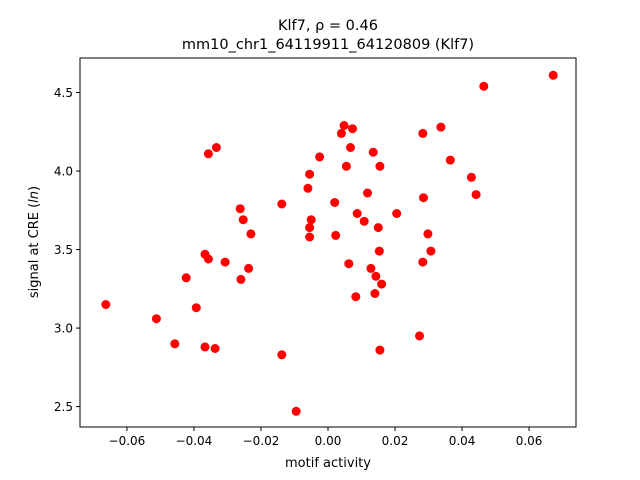 This screenshot has height=480, width=640. What do you see at coordinates (63, 250) in the screenshot?
I see `y-tick-label: 3.5` at bounding box center [63, 250].